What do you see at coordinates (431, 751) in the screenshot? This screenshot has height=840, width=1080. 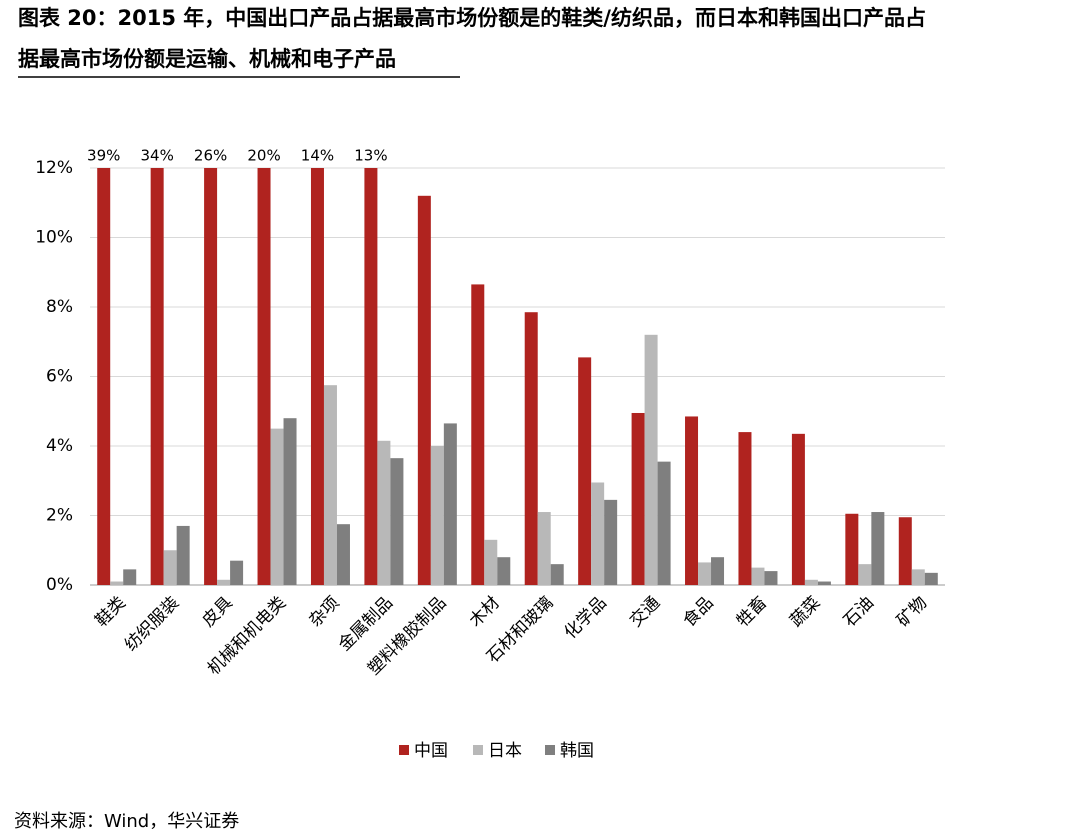 I see `legend-label: 中国` at bounding box center [431, 751].